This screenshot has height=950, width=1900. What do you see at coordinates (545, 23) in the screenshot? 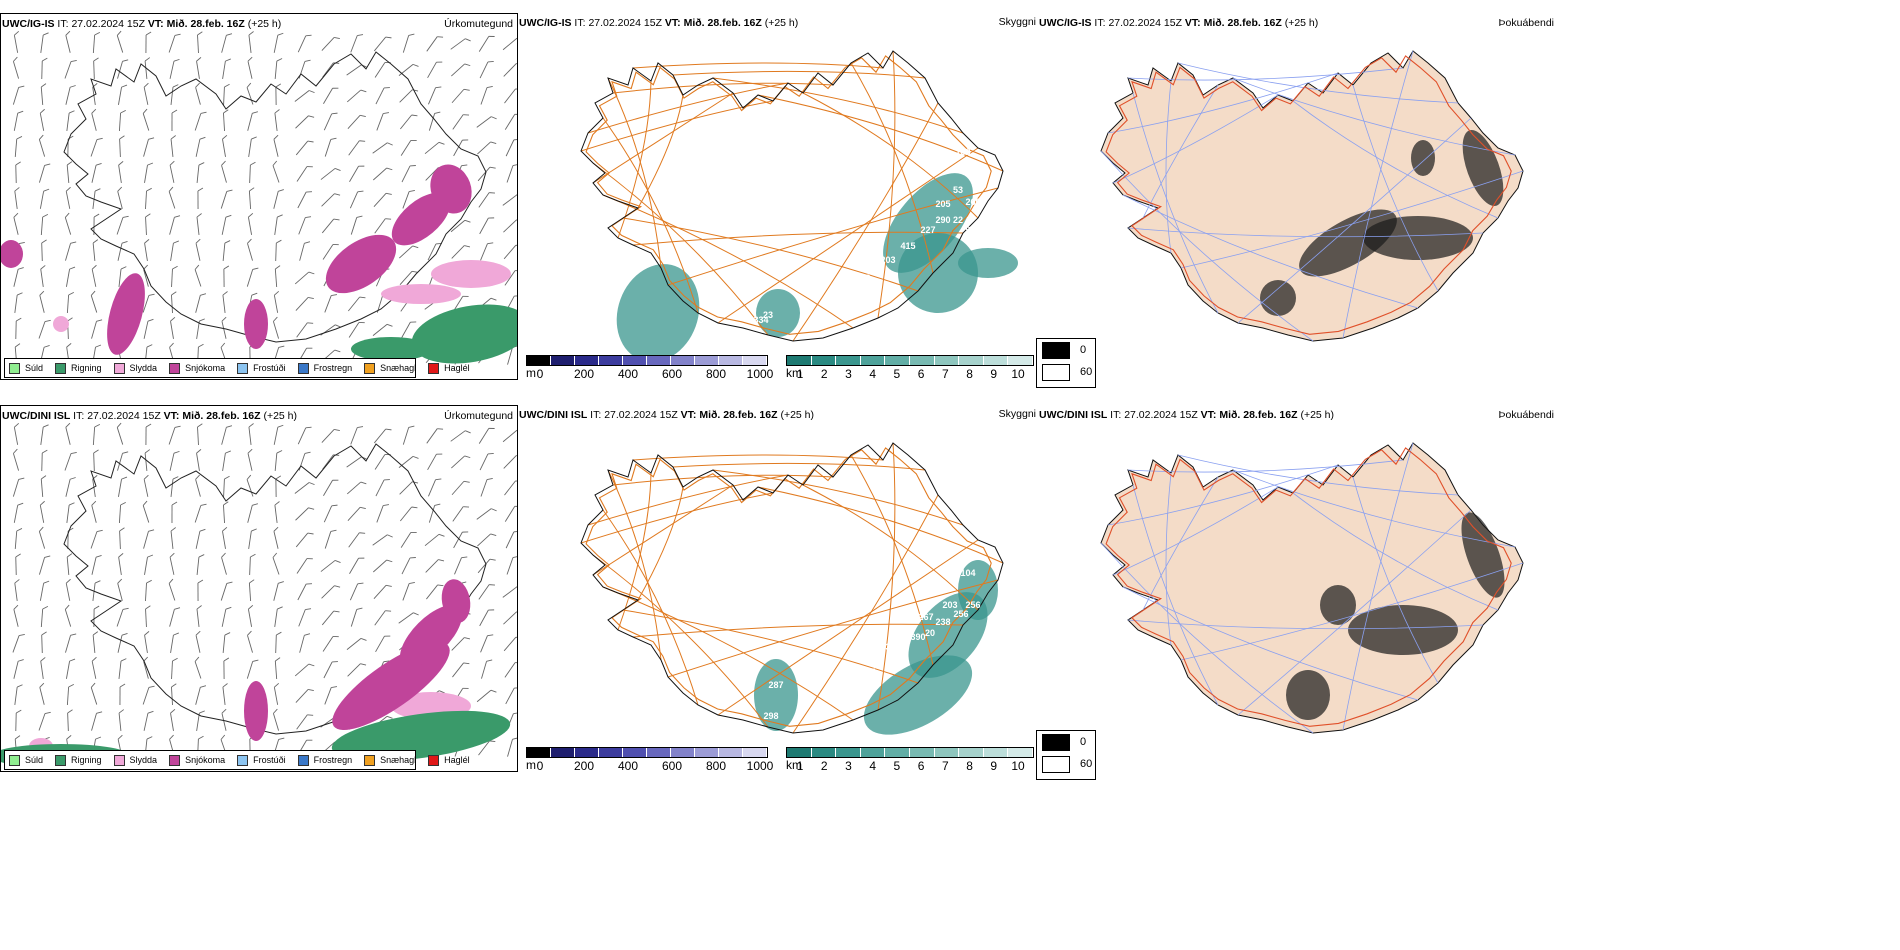
I see `model-name: UWC/IG-IS` at bounding box center [545, 23].